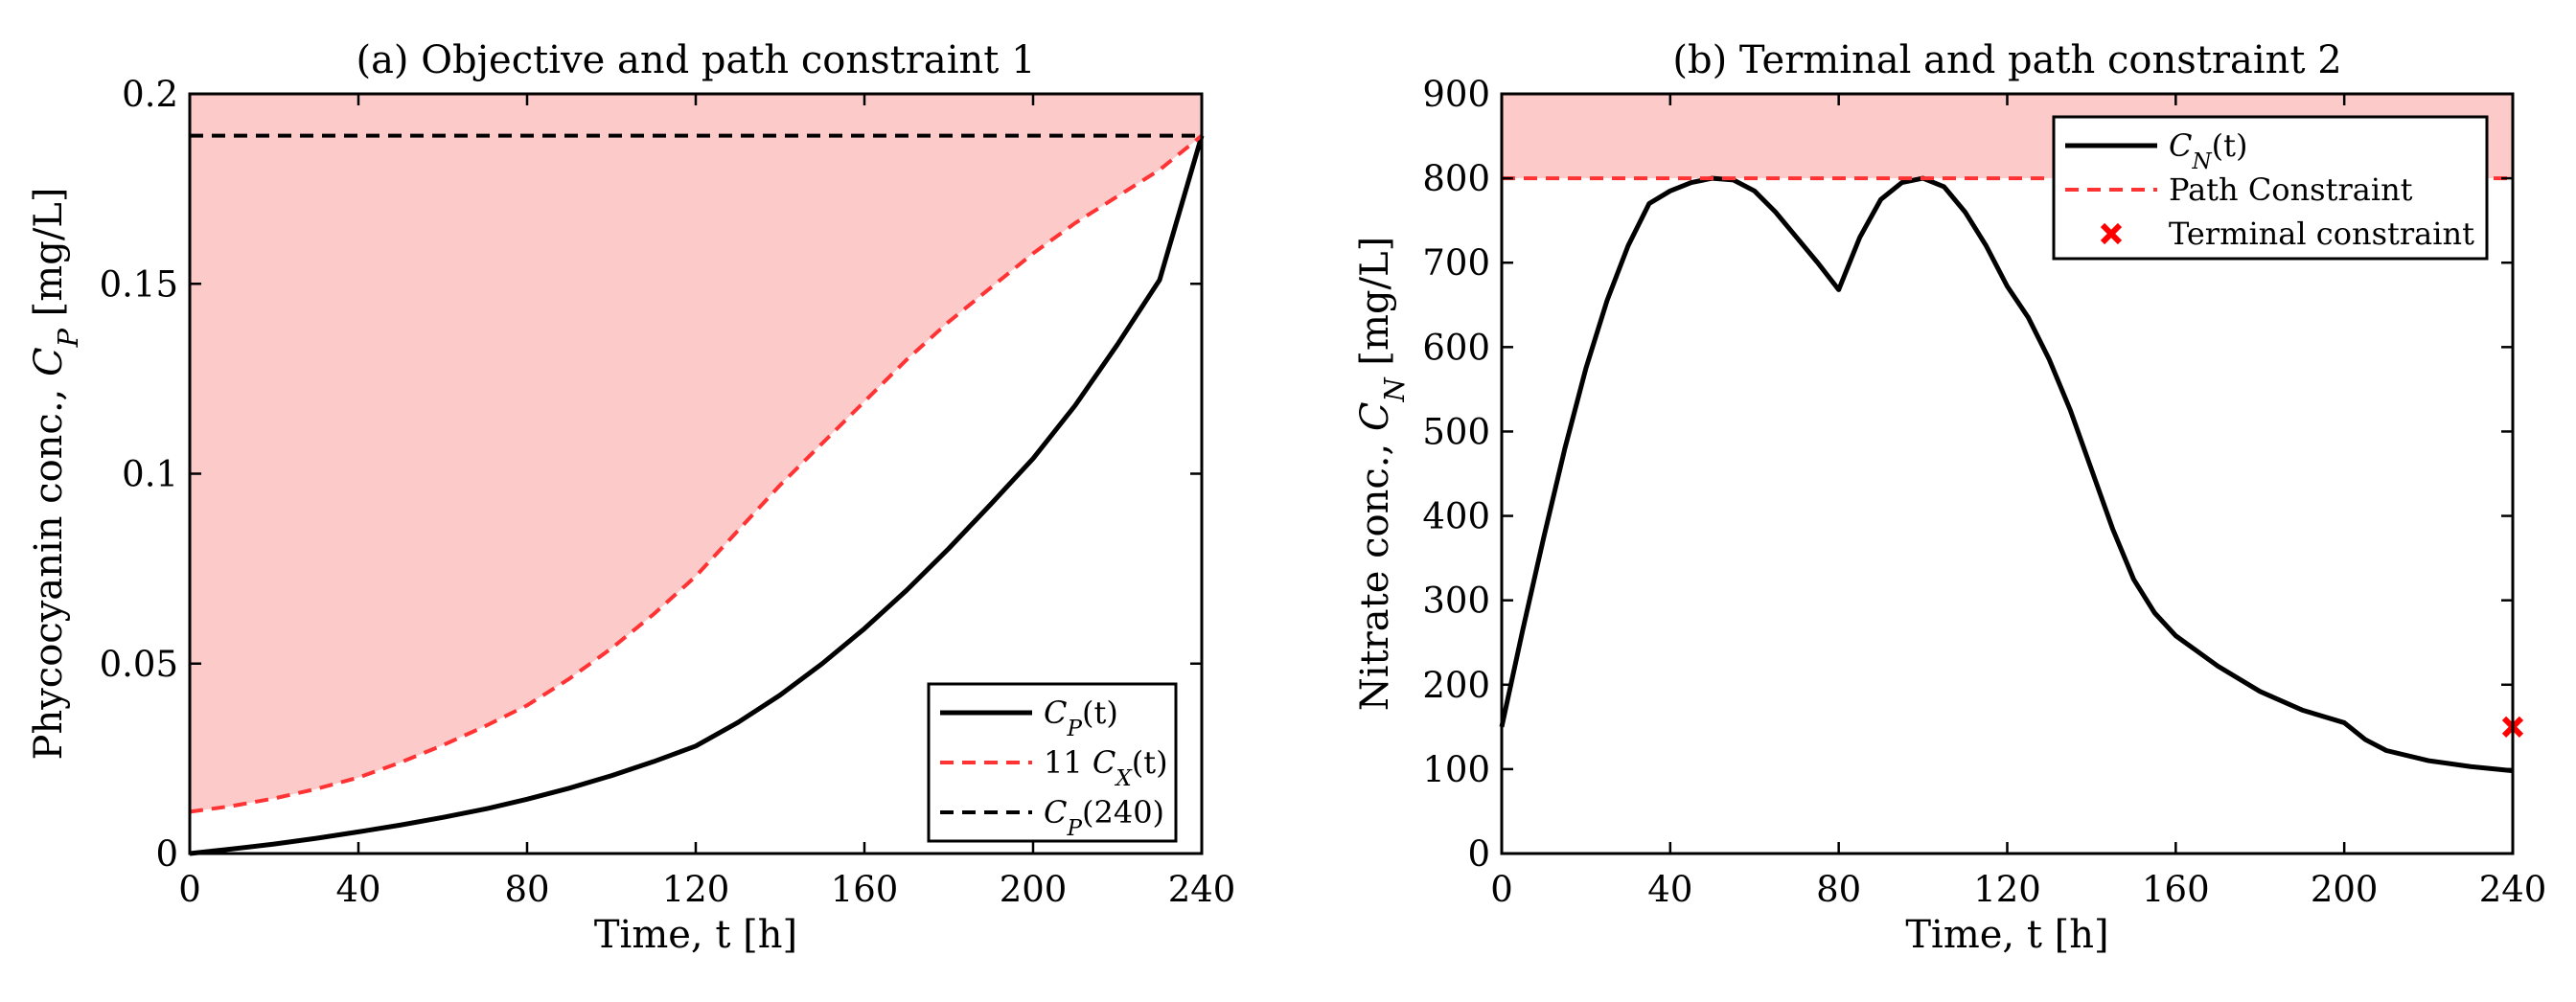 This screenshot has width=2576, height=1002. Describe the element at coordinates (1456, 94) in the screenshot. I see `y-tick-label: 900` at that location.